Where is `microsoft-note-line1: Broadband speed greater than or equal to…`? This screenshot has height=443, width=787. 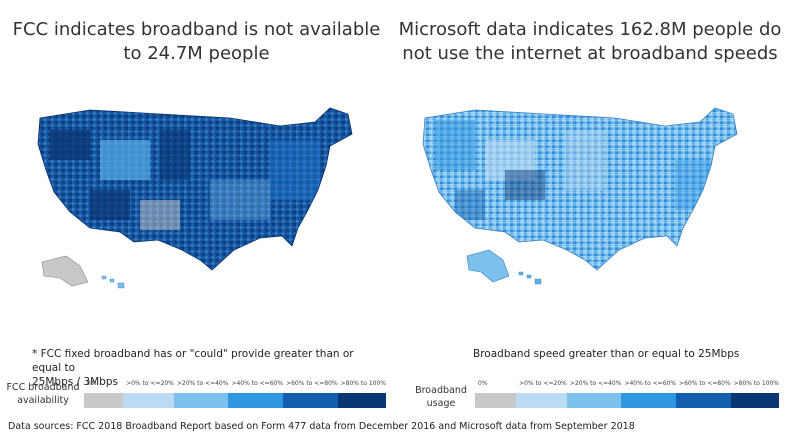 microsoft-note-line1: Broadband speed greater than or equal to… is located at coordinates (606, 354).